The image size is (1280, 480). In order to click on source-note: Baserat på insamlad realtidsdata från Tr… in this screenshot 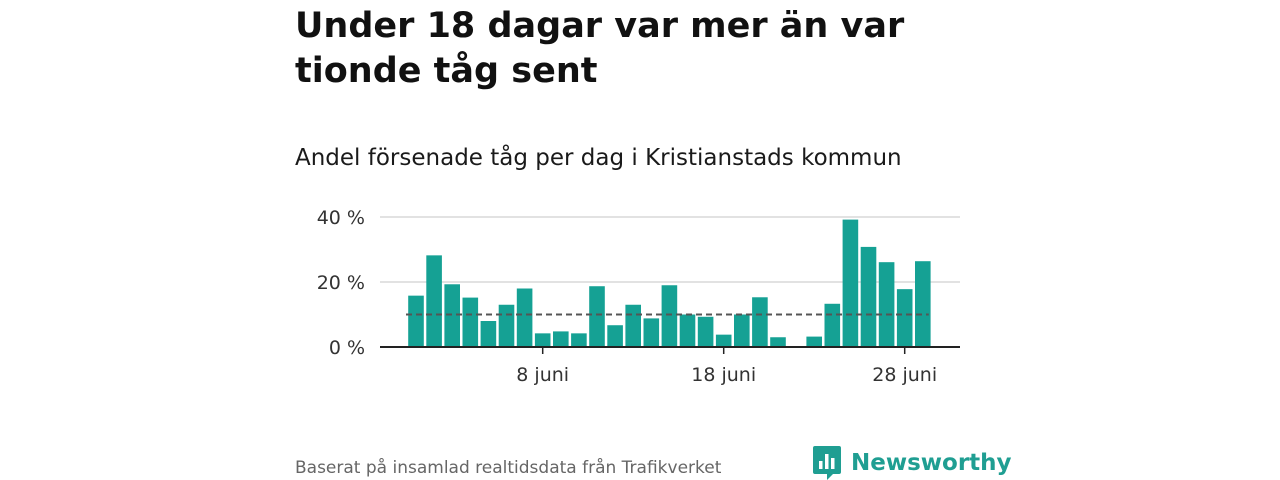, I will do `click(508, 468)`.